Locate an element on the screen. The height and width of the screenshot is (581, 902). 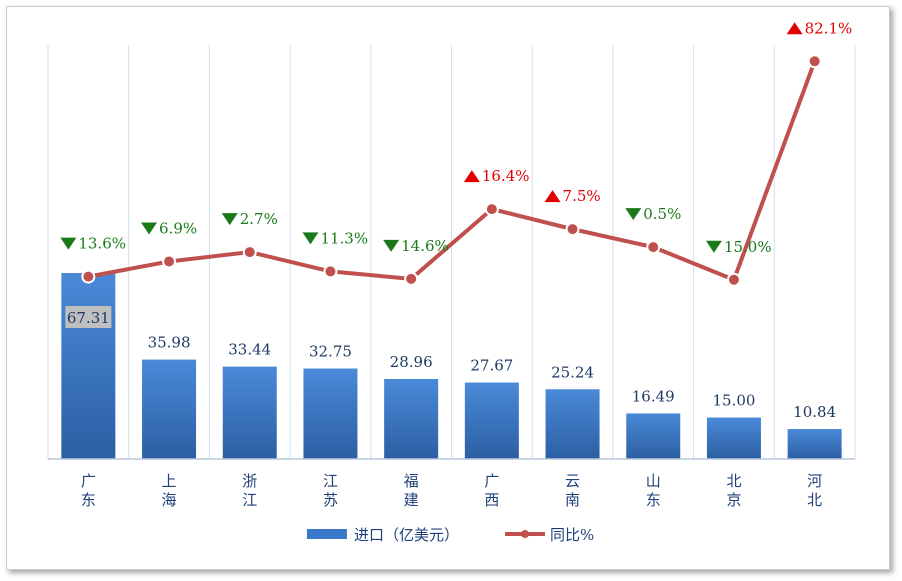
line-value-label: 7.5% is located at coordinates (582, 196).